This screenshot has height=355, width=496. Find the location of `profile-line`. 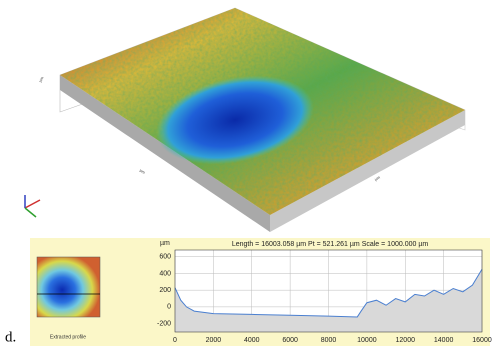

profile-line is located at coordinates (328, 293).